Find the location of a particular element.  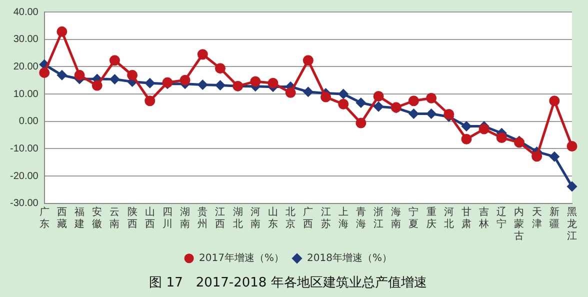

x-tick-label: 重庆 is located at coordinates (431, 218).